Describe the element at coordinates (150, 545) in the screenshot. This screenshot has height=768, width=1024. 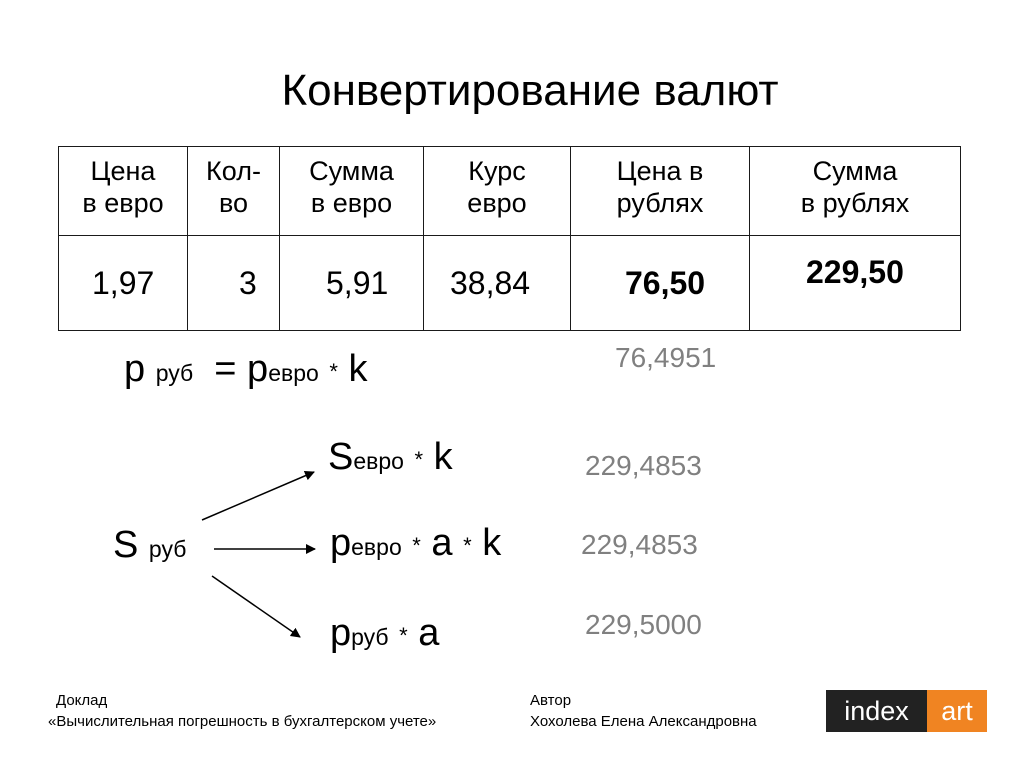
I see `s-rub-label: S руб` at that location.